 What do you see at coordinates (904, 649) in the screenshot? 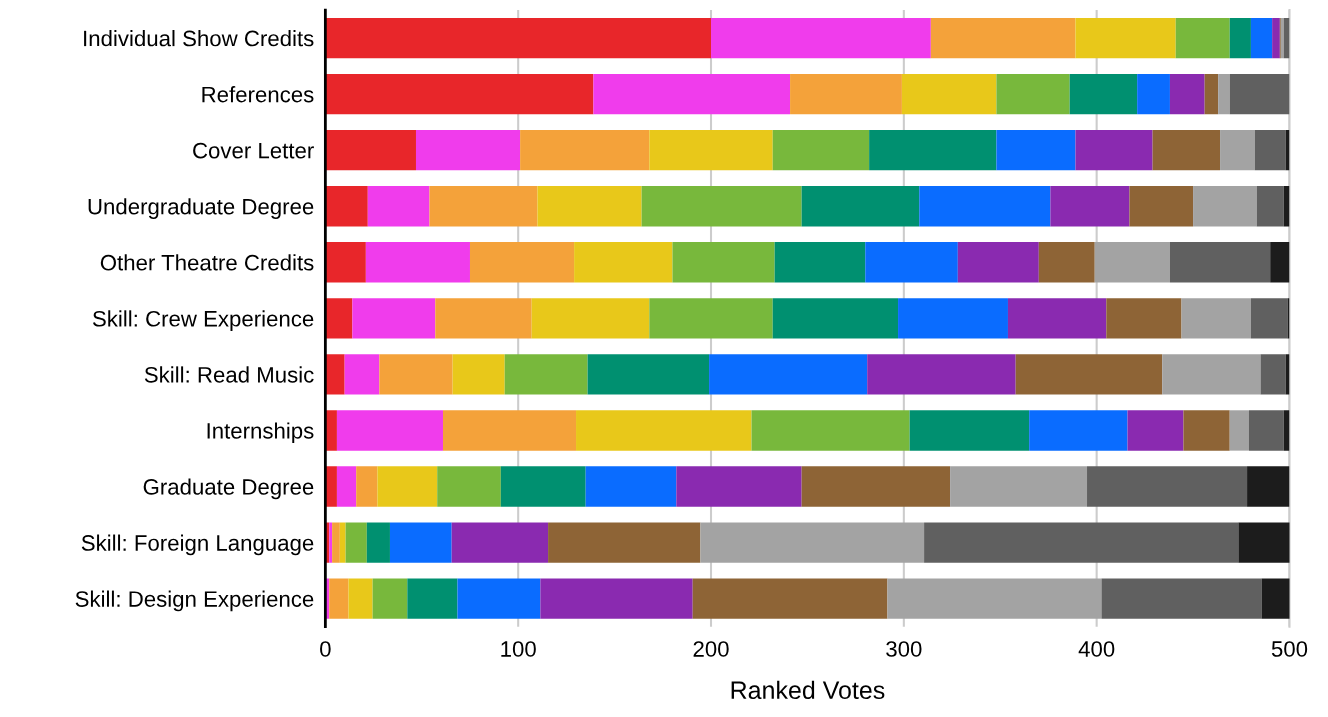
I see `x-tick-label: 300` at bounding box center [904, 649].